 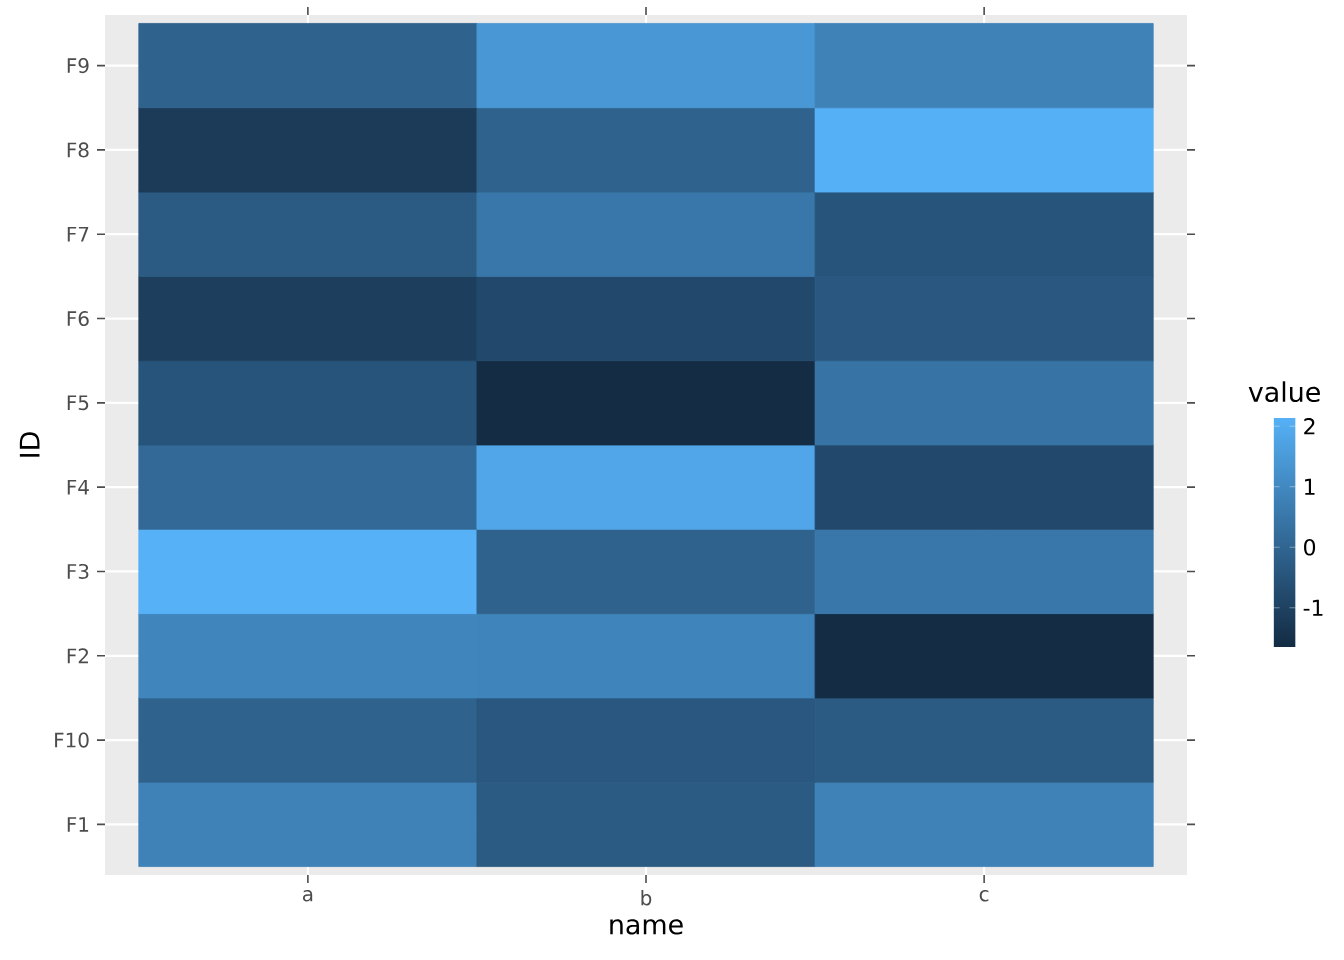 What do you see at coordinates (307, 896) in the screenshot?
I see `x-tick-label: a` at bounding box center [307, 896].